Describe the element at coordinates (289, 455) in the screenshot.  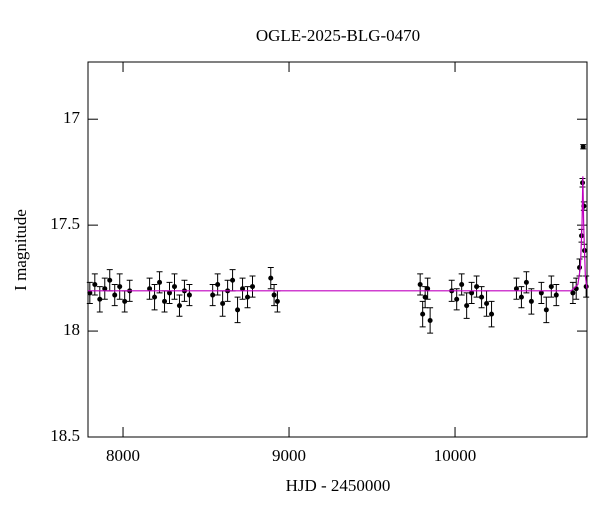
I see `x-tick-label: 9000` at that location.